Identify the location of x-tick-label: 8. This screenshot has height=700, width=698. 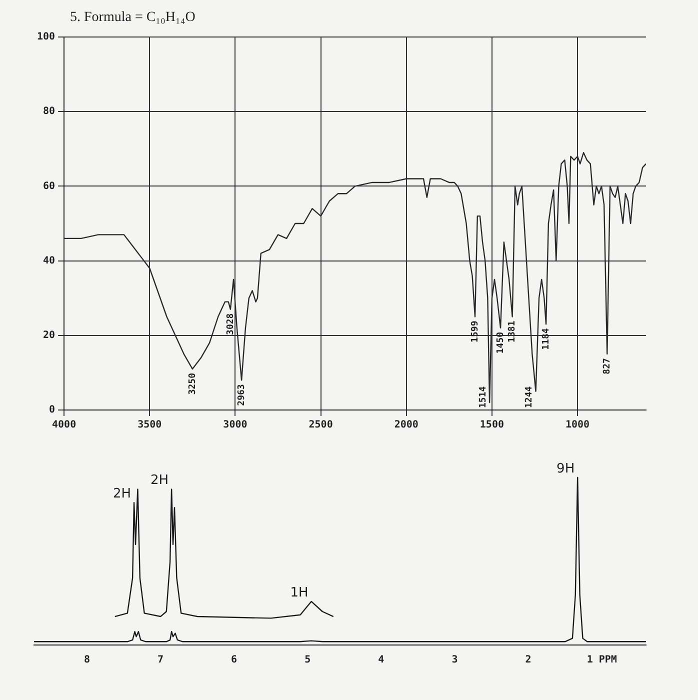
(87, 660).